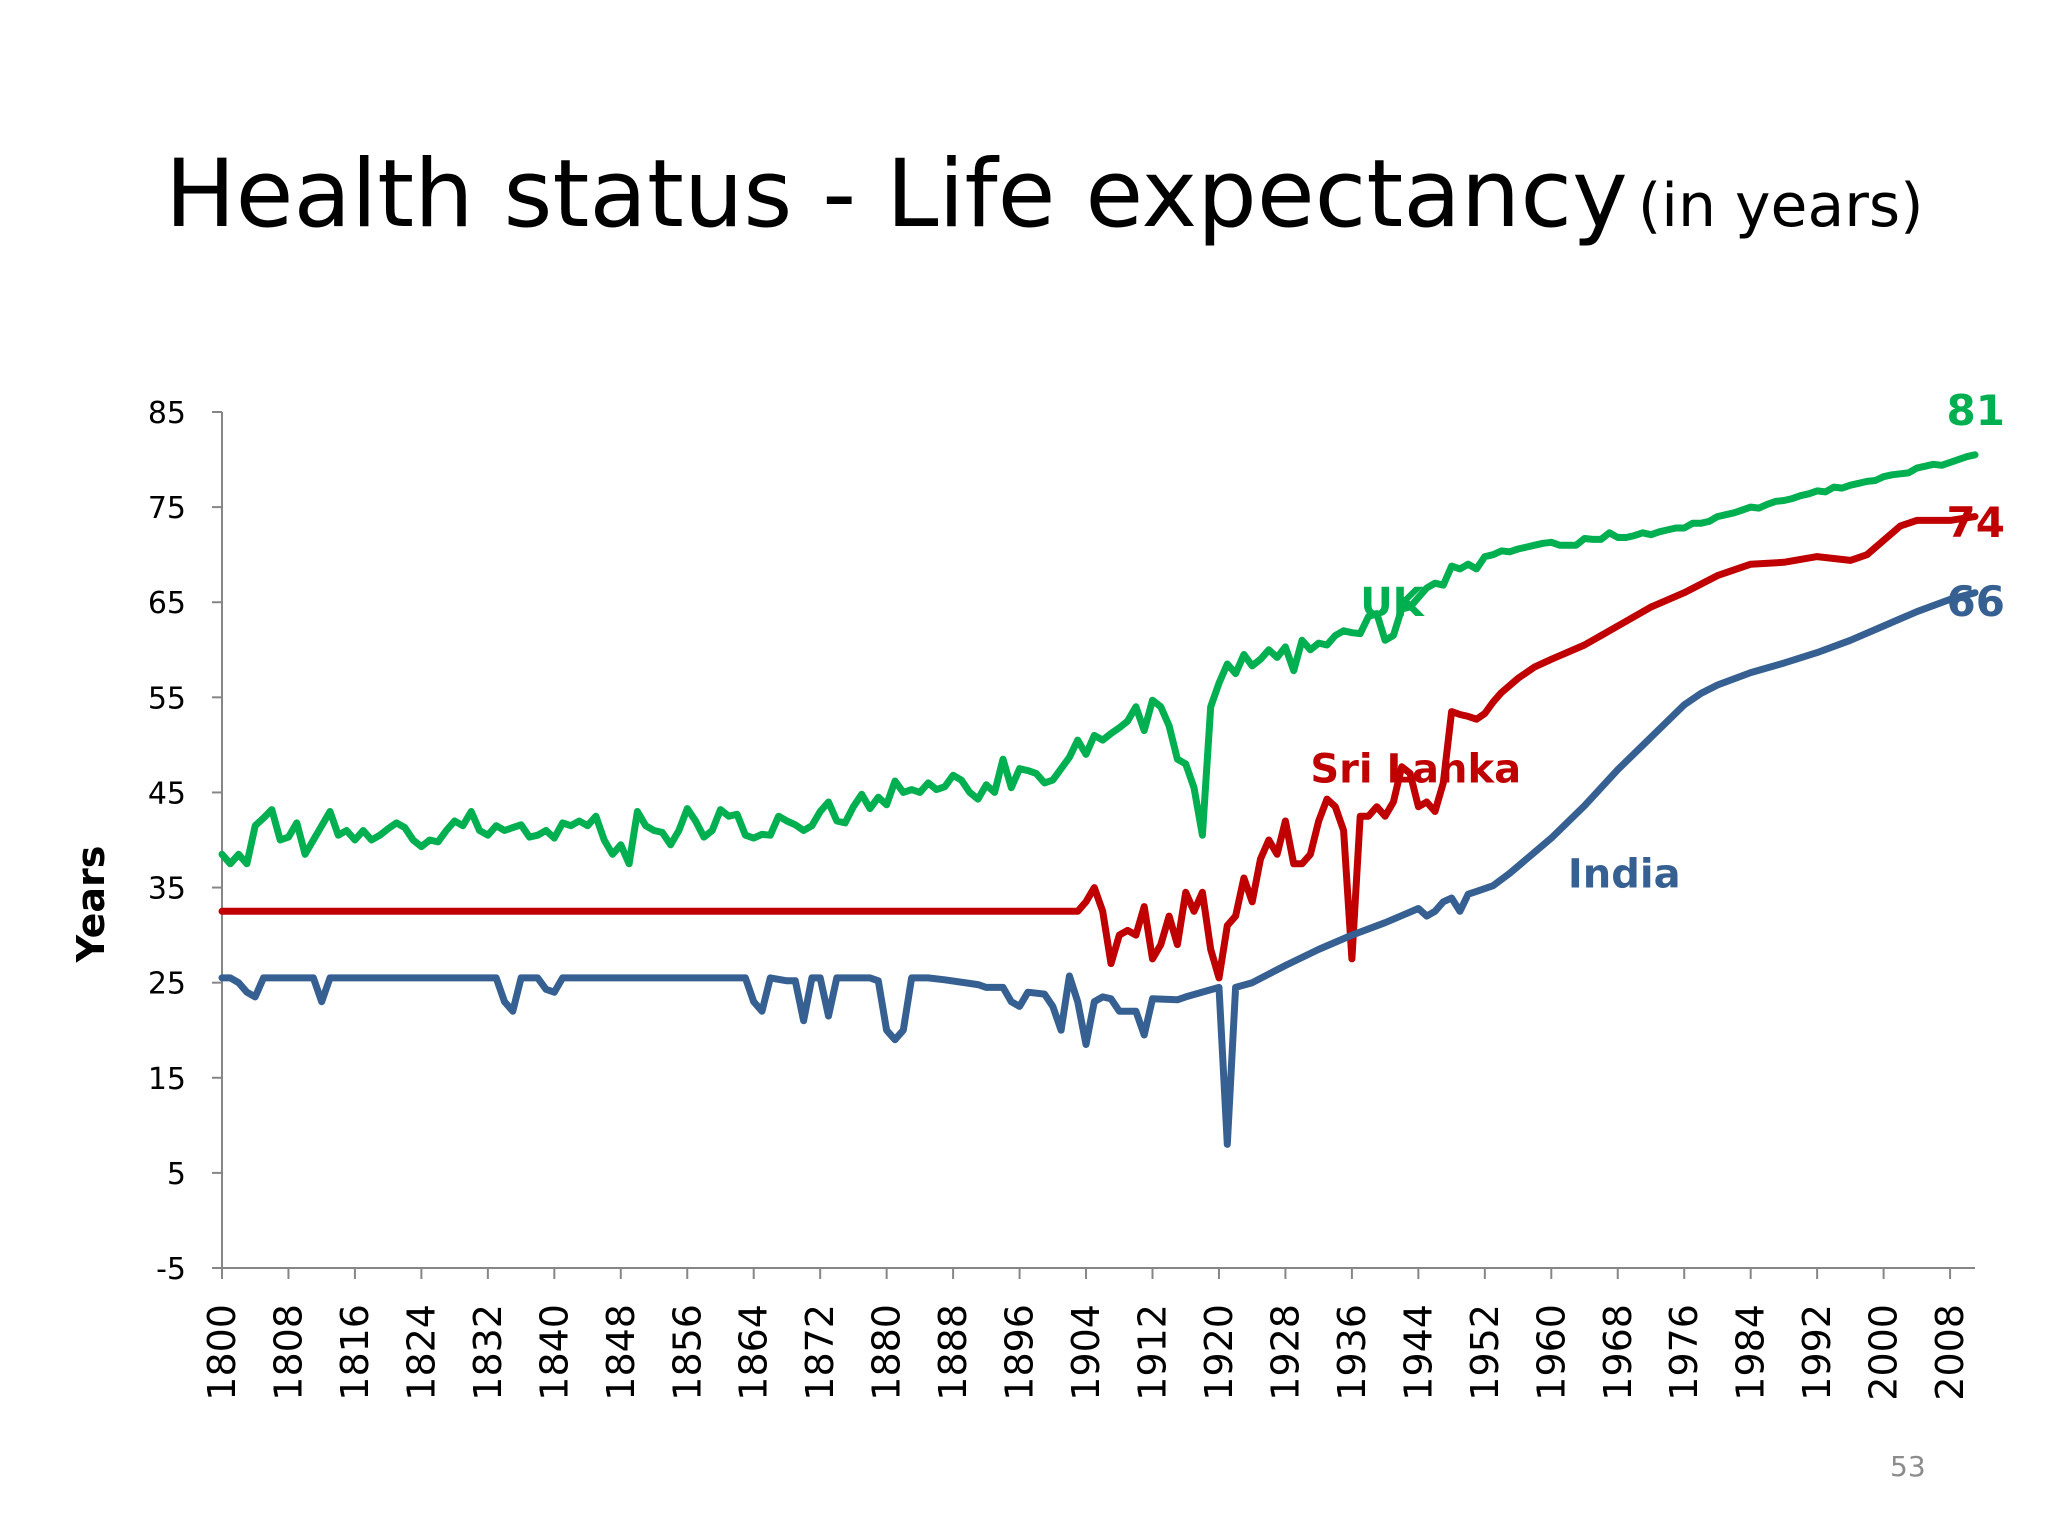  Describe the element at coordinates (167, 603) in the screenshot. I see `y-tick-label: 65` at that location.